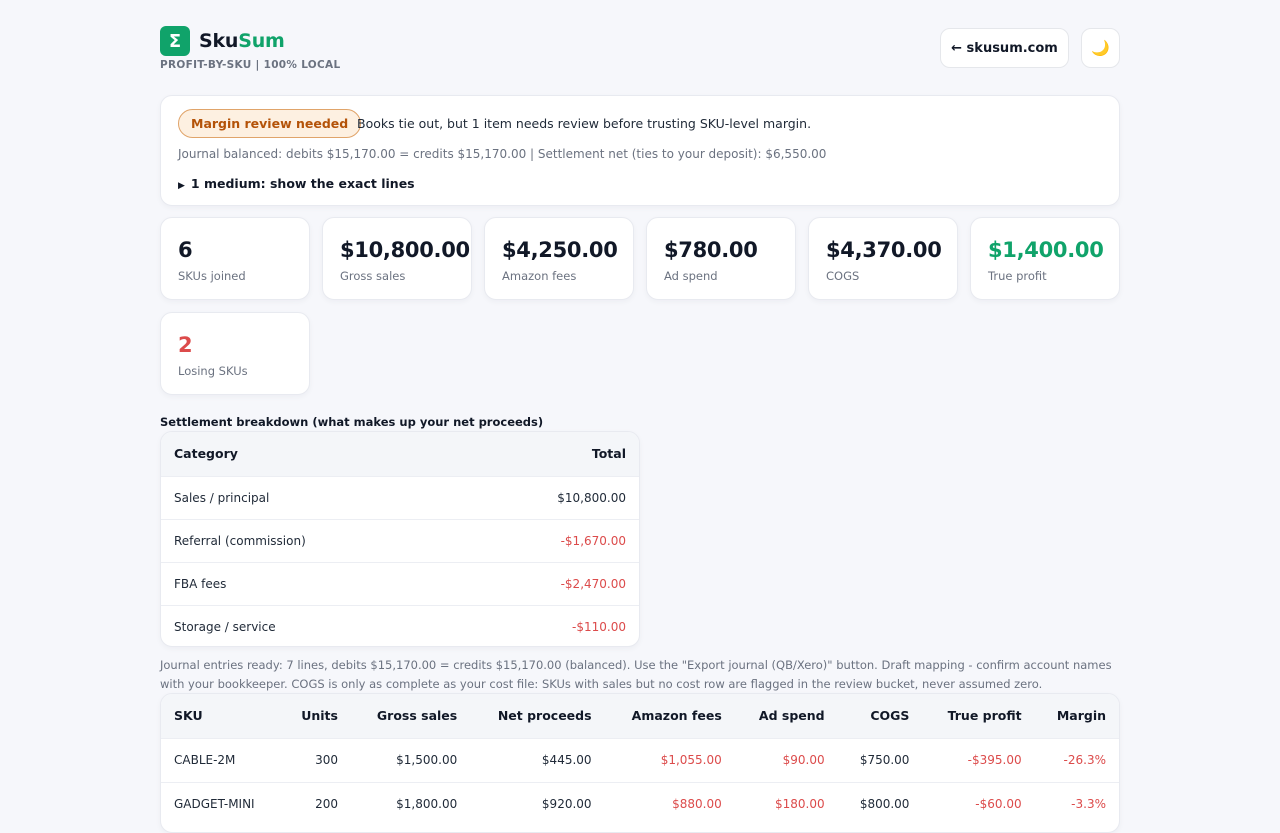 The height and width of the screenshot is (833, 1280). What do you see at coordinates (315, 803) in the screenshot?
I see `units-cell: 200` at bounding box center [315, 803].